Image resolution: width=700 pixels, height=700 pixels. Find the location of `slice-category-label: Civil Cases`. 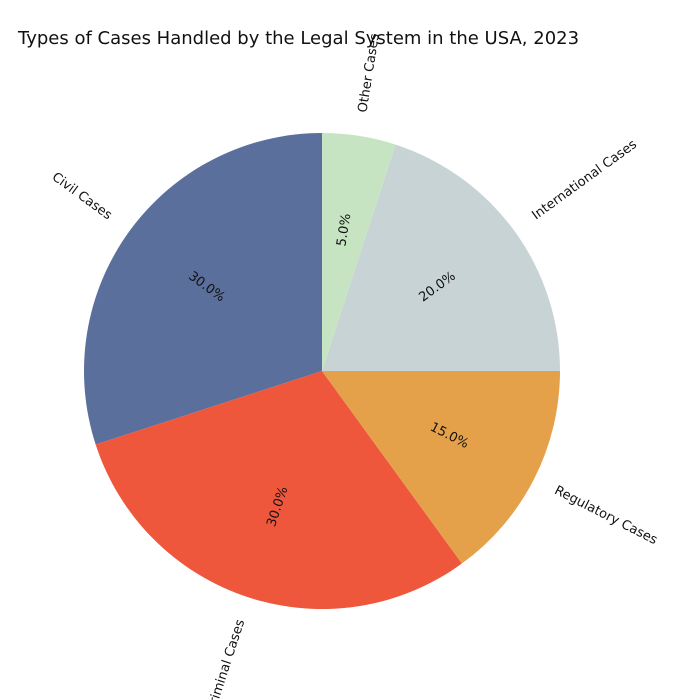

slice-category-label: Civil Cases is located at coordinates (82, 197).